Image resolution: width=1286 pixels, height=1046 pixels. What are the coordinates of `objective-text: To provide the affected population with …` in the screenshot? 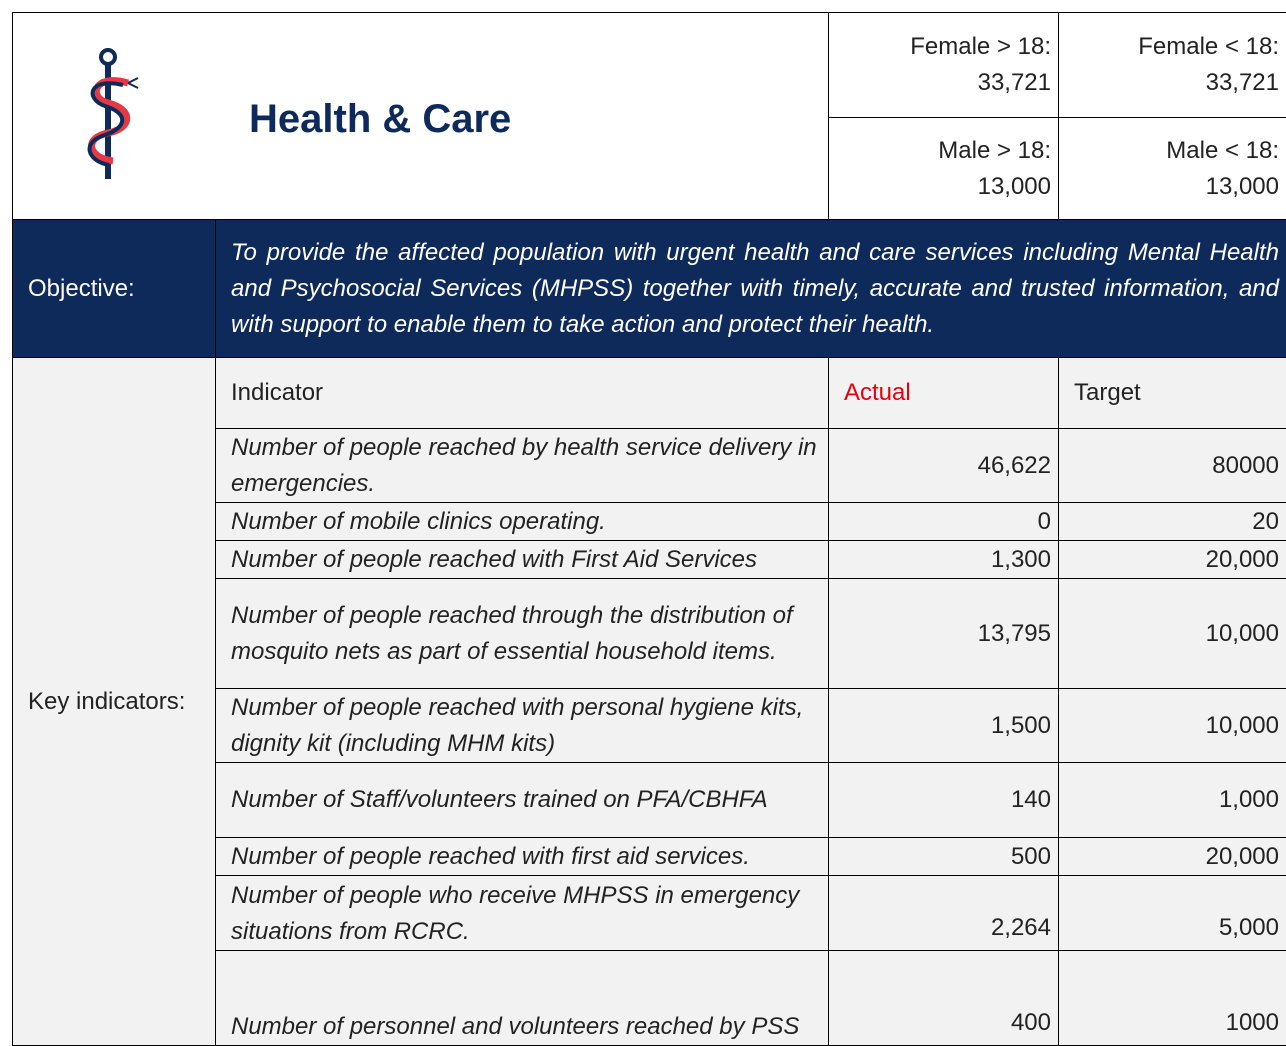 It's located at (751, 289).